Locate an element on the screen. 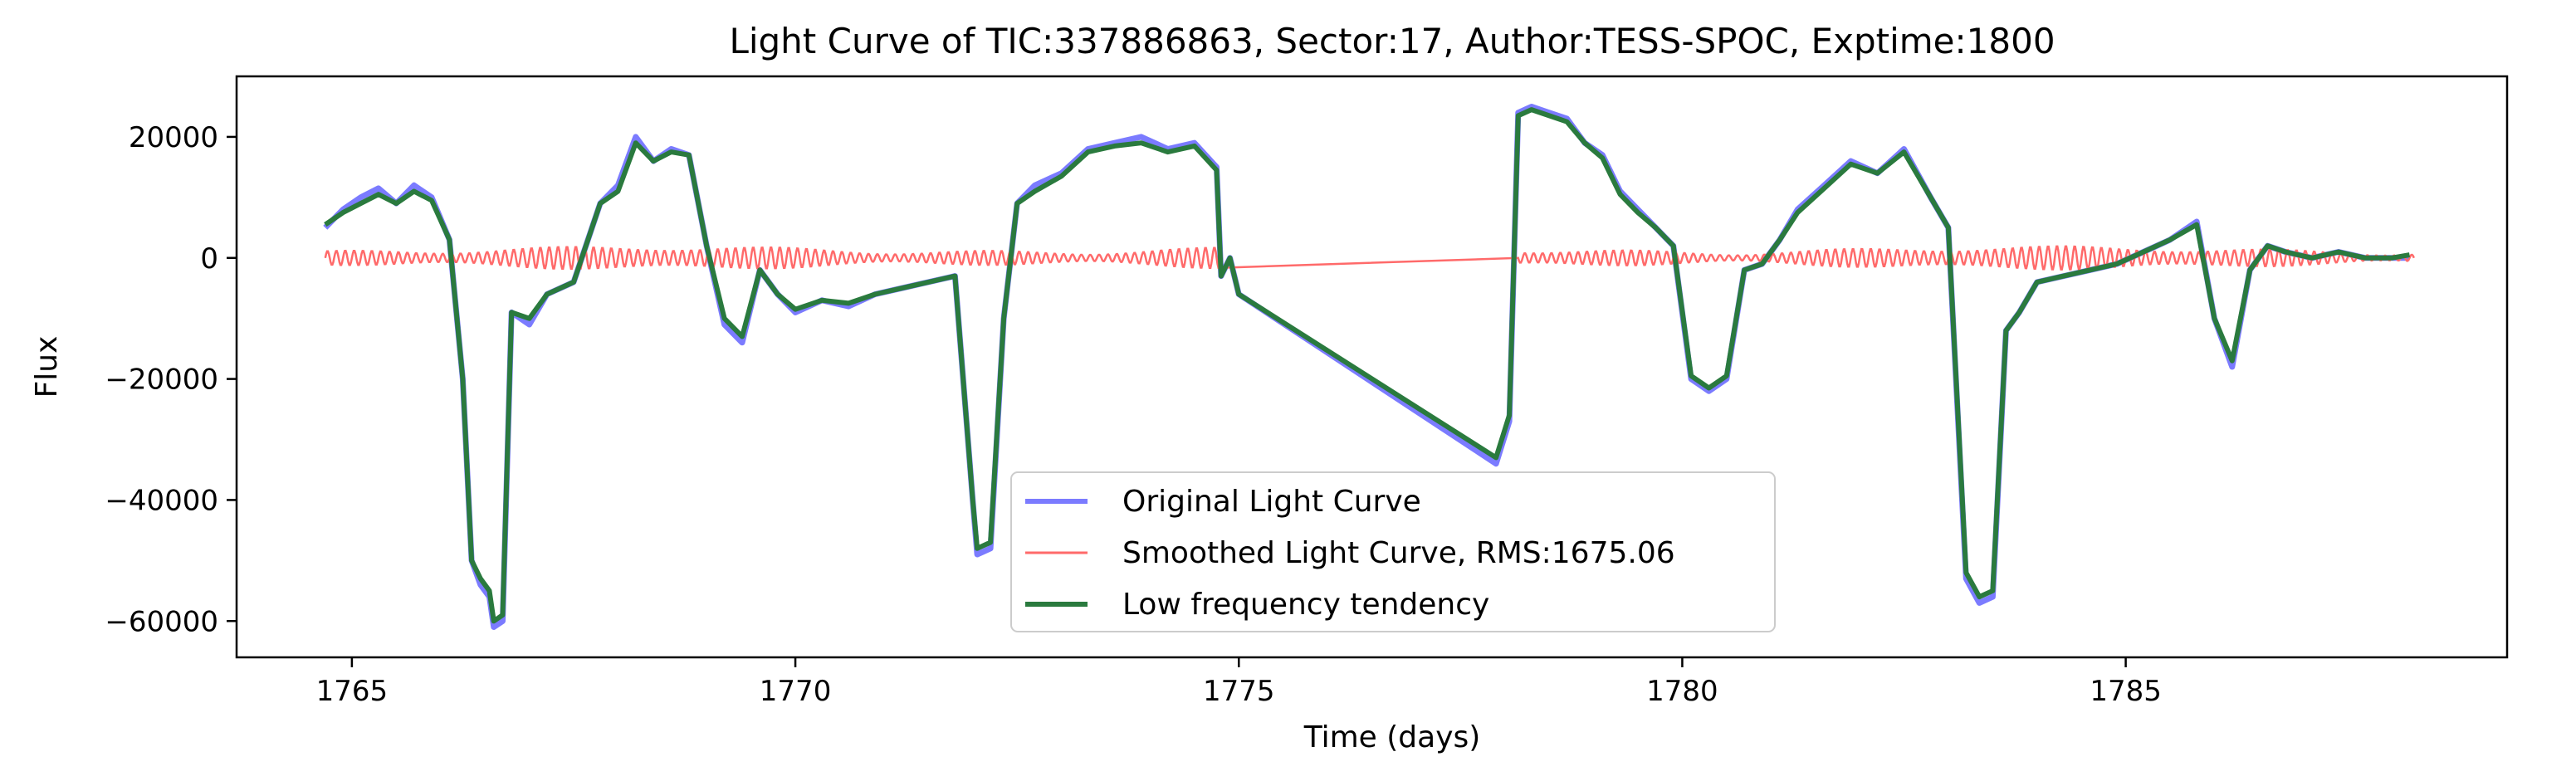 Image resolution: width=2576 pixels, height=781 pixels. legend-label-low-frequency: Low frequency tendency is located at coordinates (1305, 605).